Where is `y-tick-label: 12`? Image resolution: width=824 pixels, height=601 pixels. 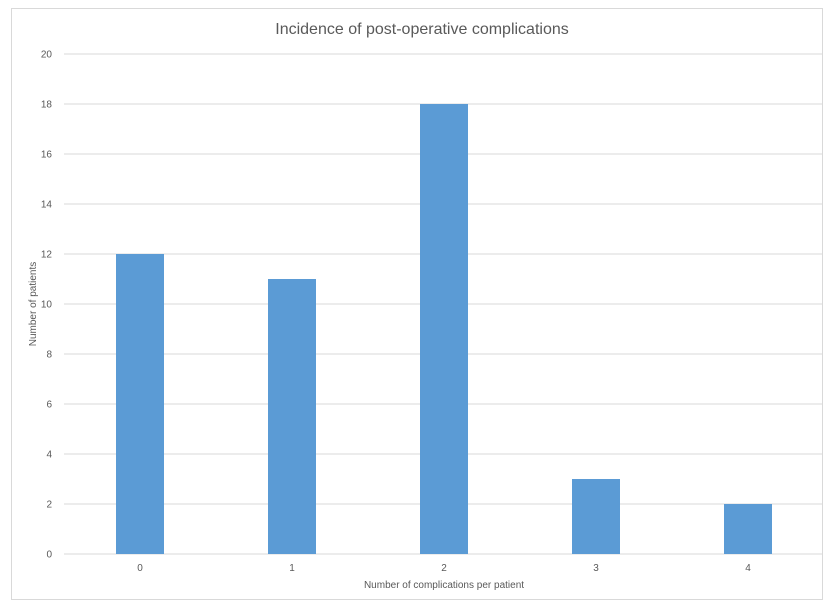 y-tick-label: 12 is located at coordinates (47, 255).